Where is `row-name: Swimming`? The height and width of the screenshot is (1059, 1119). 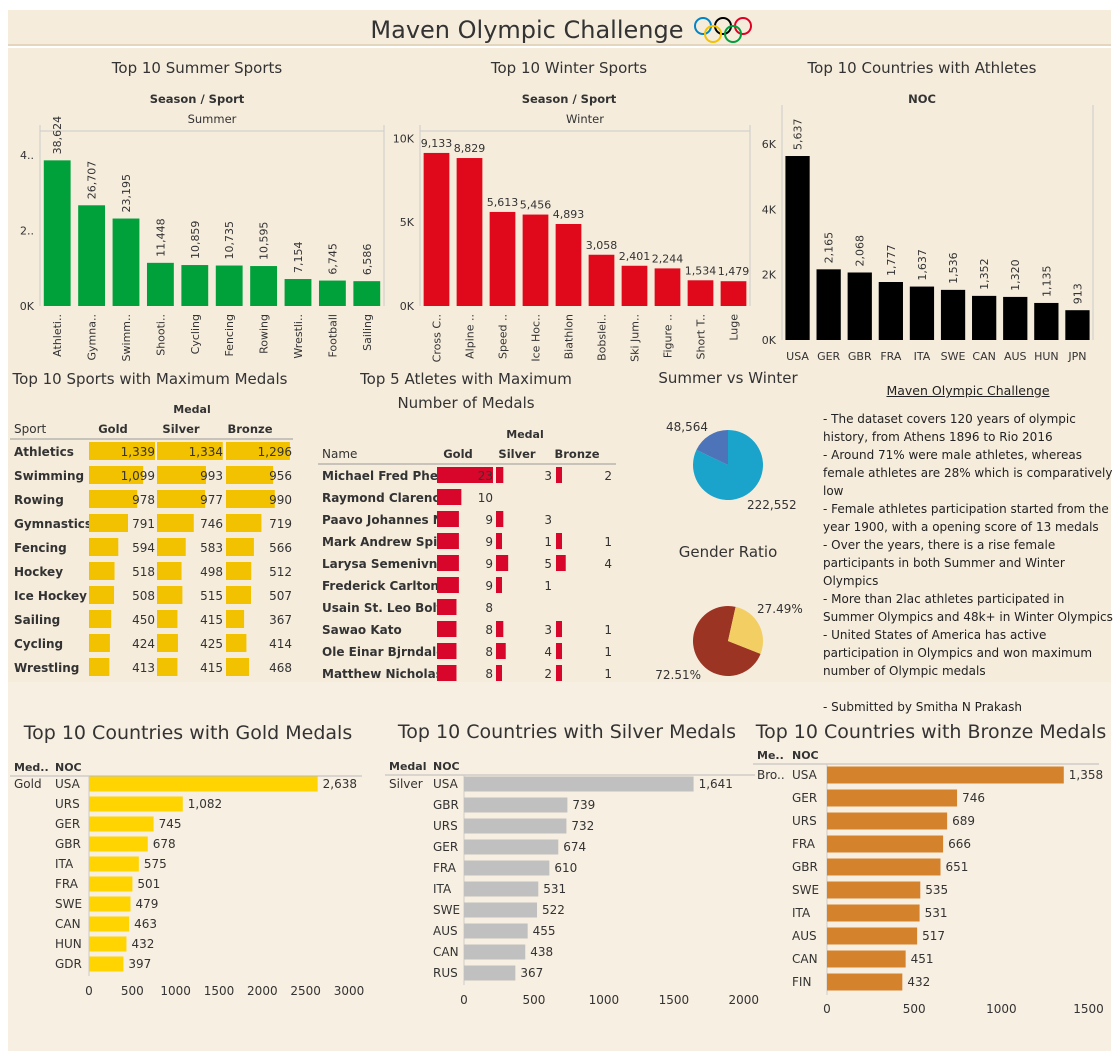 row-name: Swimming is located at coordinates (49, 476).